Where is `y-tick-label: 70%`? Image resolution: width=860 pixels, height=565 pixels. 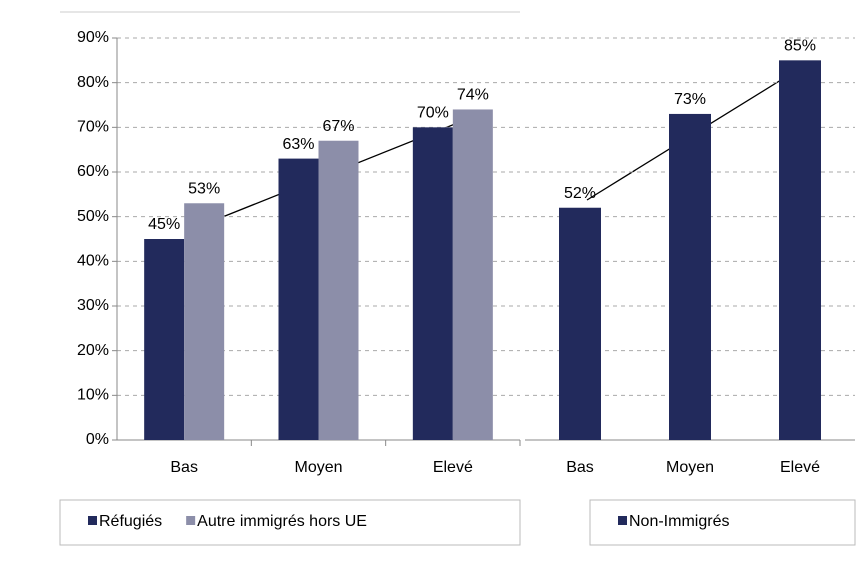
y-tick-label: 70% is located at coordinates (93, 127).